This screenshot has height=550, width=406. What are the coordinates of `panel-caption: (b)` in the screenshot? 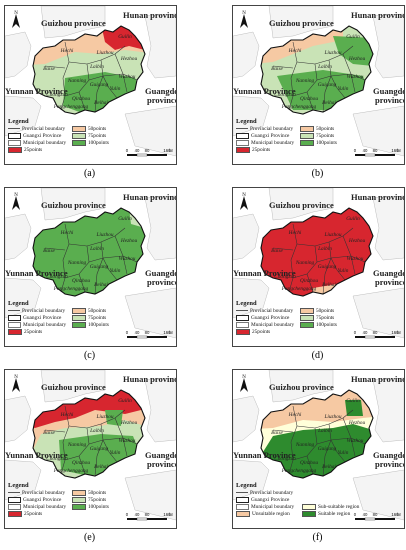 It's located at (317, 173).